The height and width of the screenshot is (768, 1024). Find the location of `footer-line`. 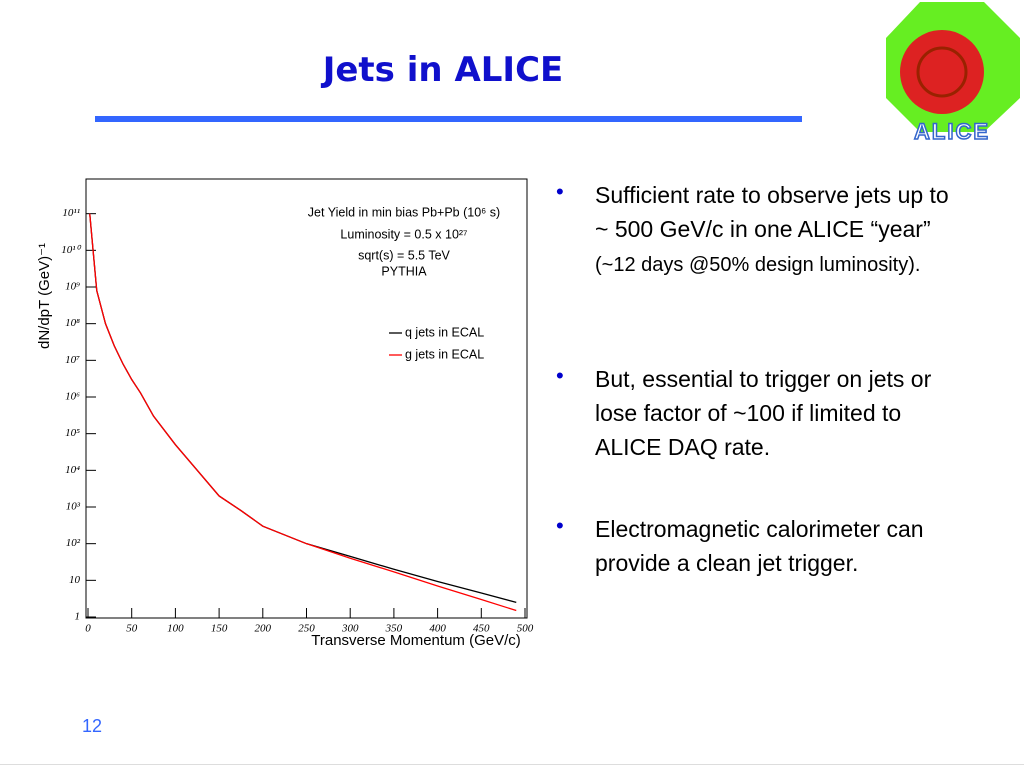

footer-line is located at coordinates (512, 764).